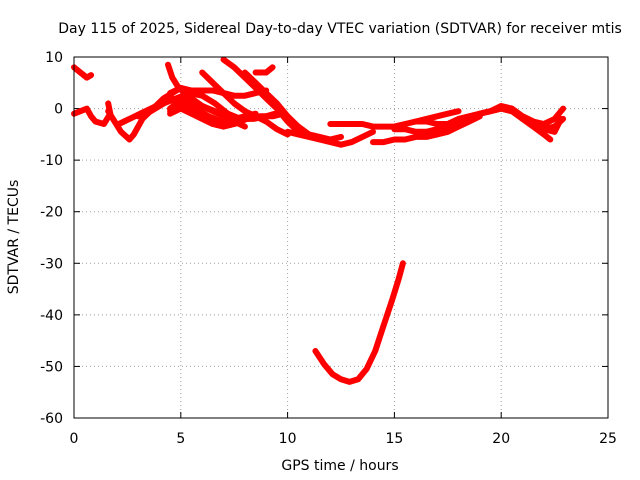 The height and width of the screenshot is (480, 640). What do you see at coordinates (394, 439) in the screenshot?
I see `x-tick-label: 15` at bounding box center [394, 439].